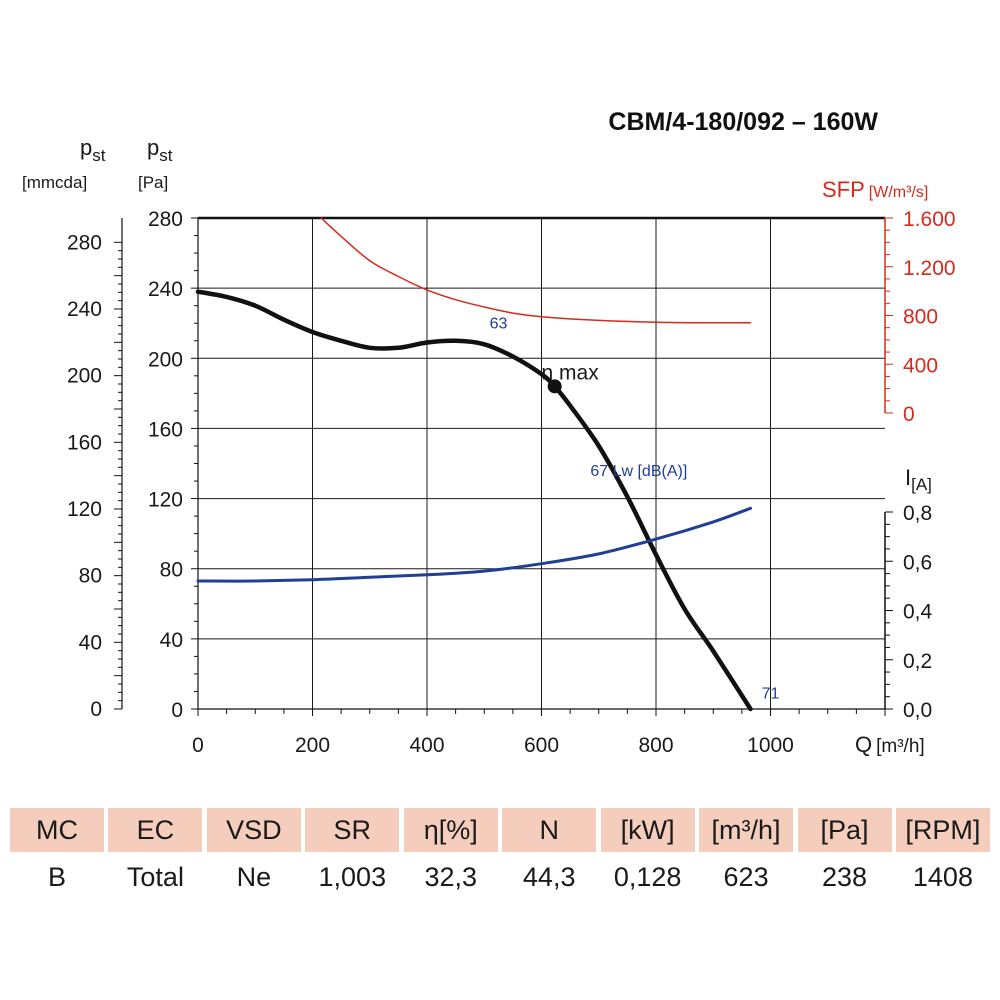 This screenshot has width=1000, height=1000. Describe the element at coordinates (875, 189) in the screenshot. I see `sfp-axis-label: SFP [W/m³/s]` at that location.